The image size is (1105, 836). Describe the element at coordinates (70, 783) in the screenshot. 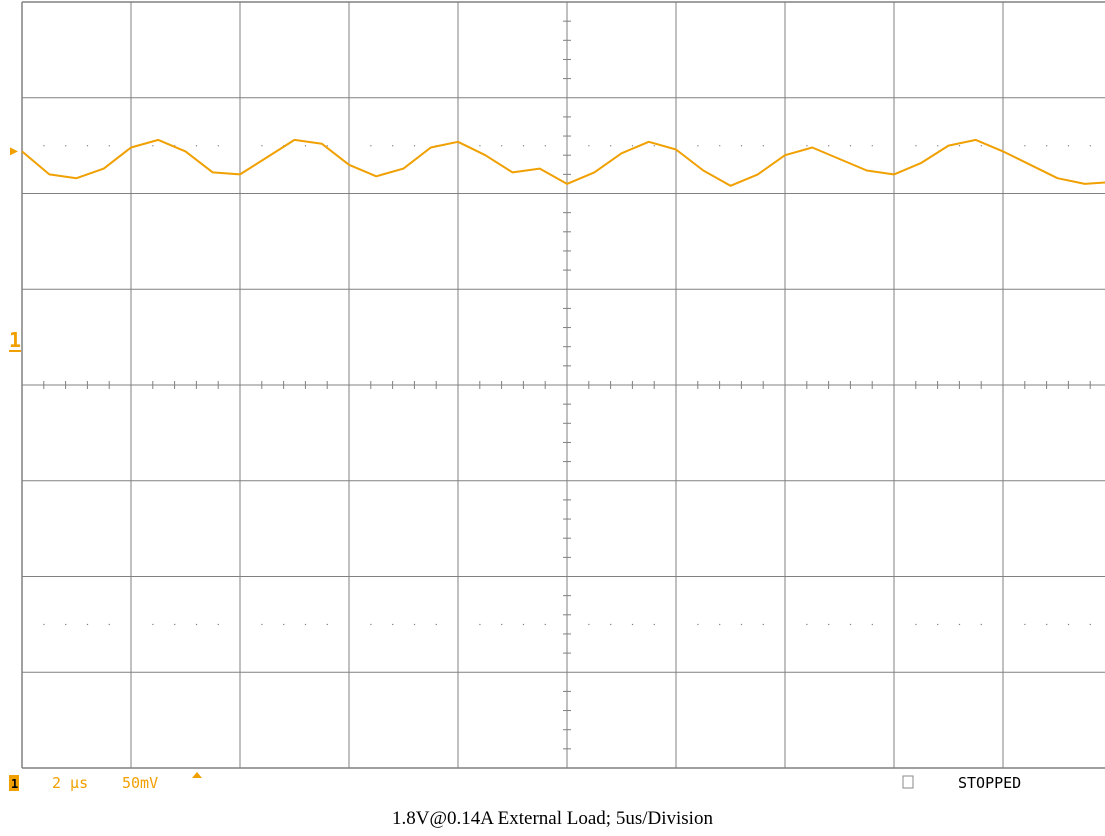

I see `timebase-readout: 2 μs` at that location.